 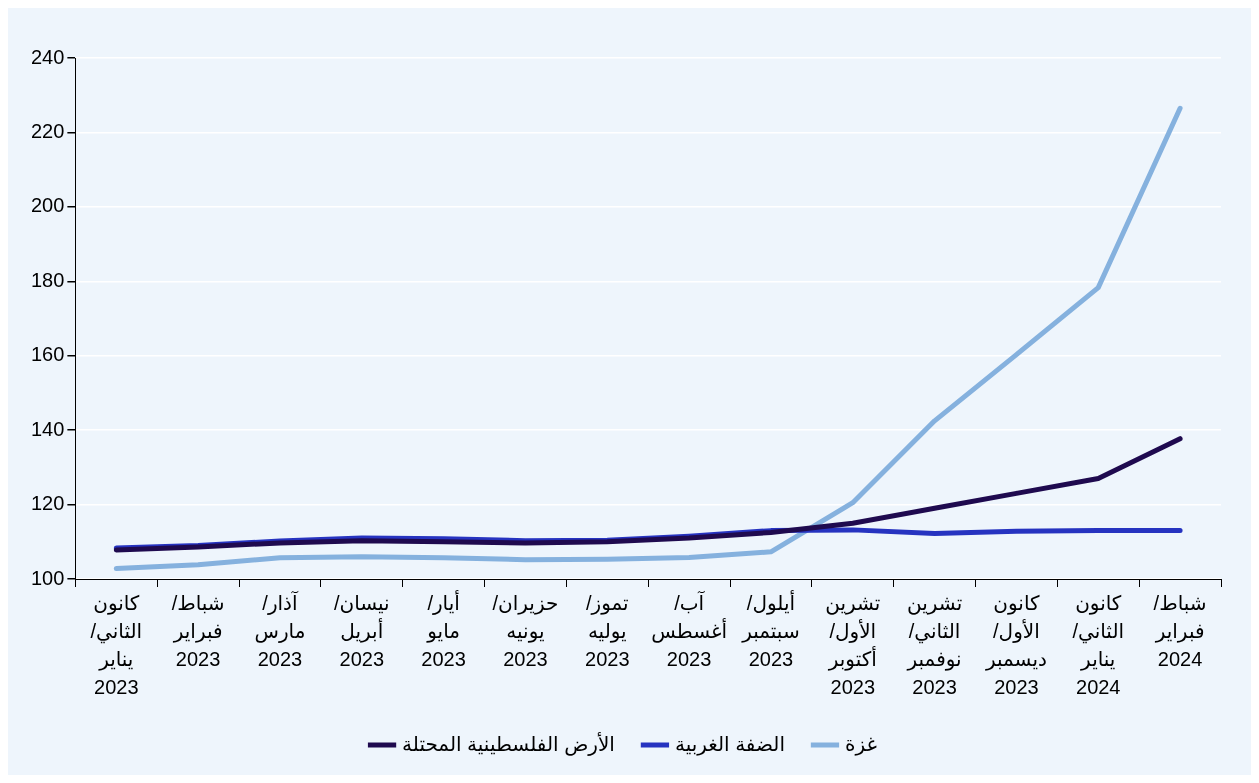 I want to click on y-tick-label: 160, so click(x=47, y=354).